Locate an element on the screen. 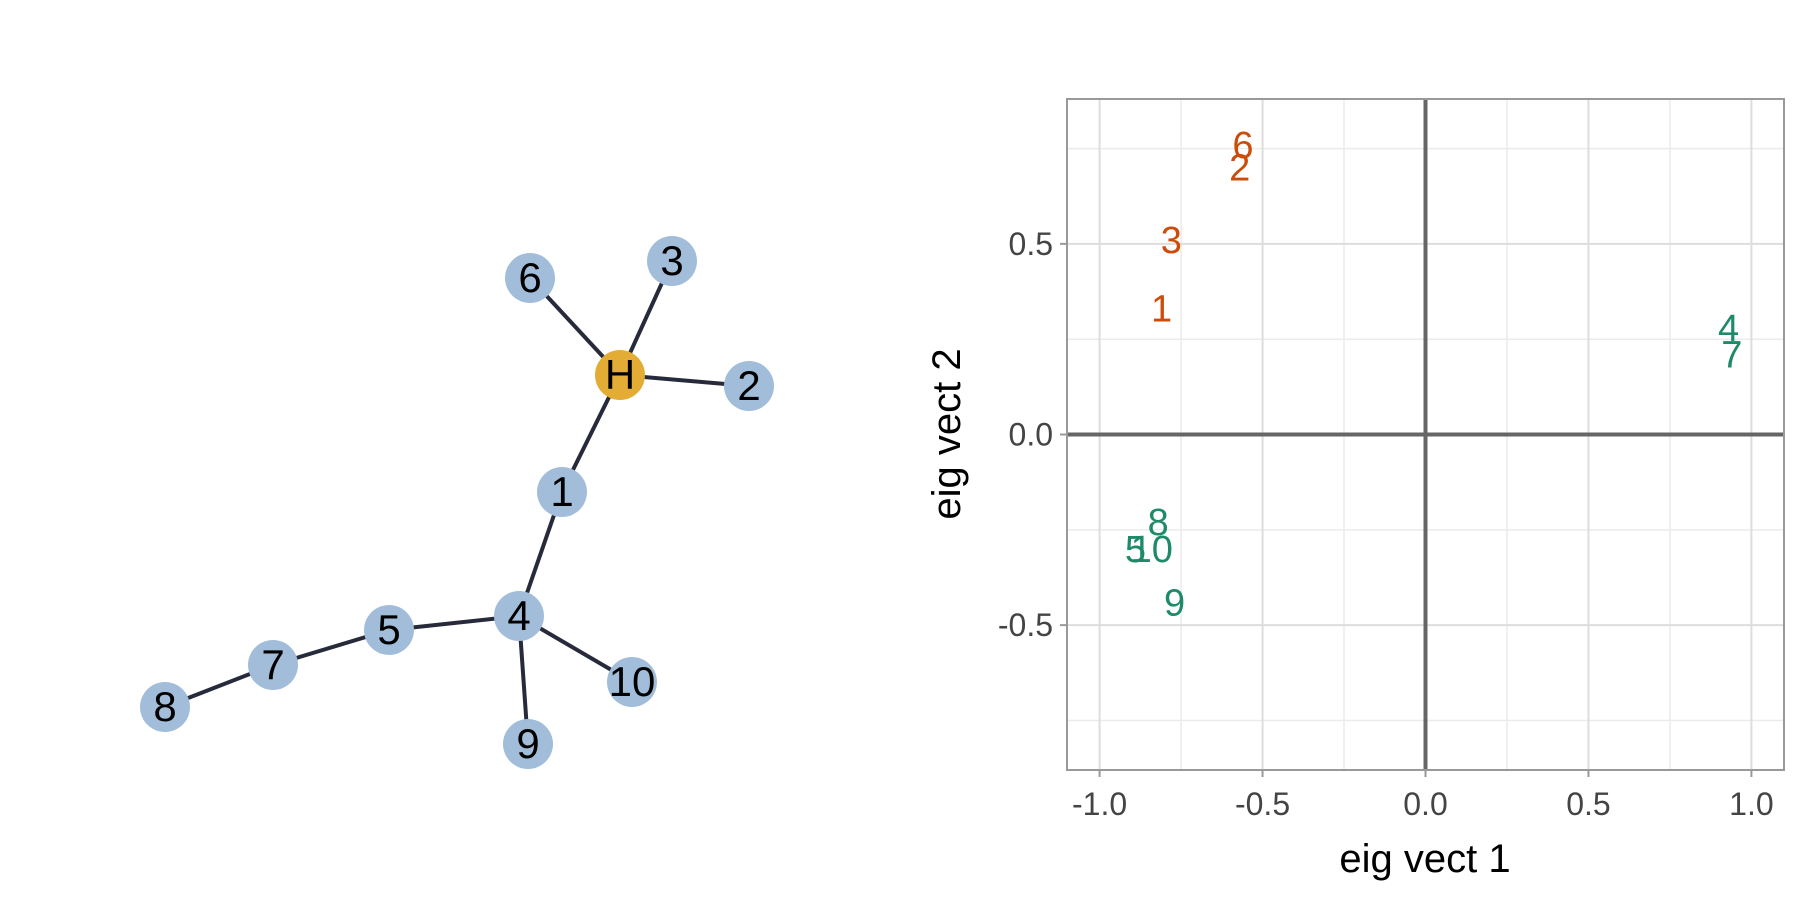  point-label-2: 2 is located at coordinates (1239, 169).